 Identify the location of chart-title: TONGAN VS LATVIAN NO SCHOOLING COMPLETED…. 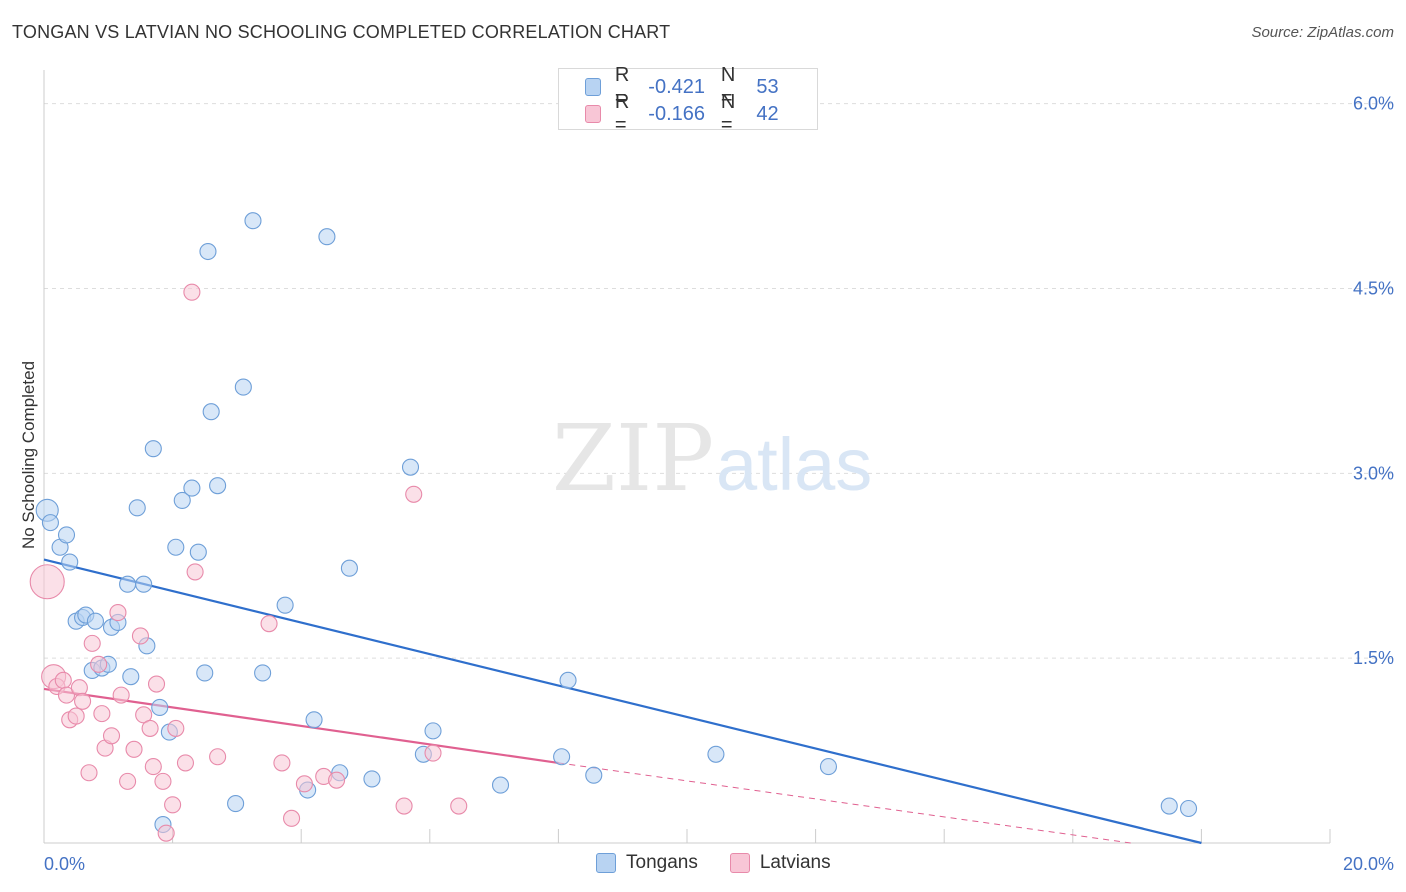
(341, 32).